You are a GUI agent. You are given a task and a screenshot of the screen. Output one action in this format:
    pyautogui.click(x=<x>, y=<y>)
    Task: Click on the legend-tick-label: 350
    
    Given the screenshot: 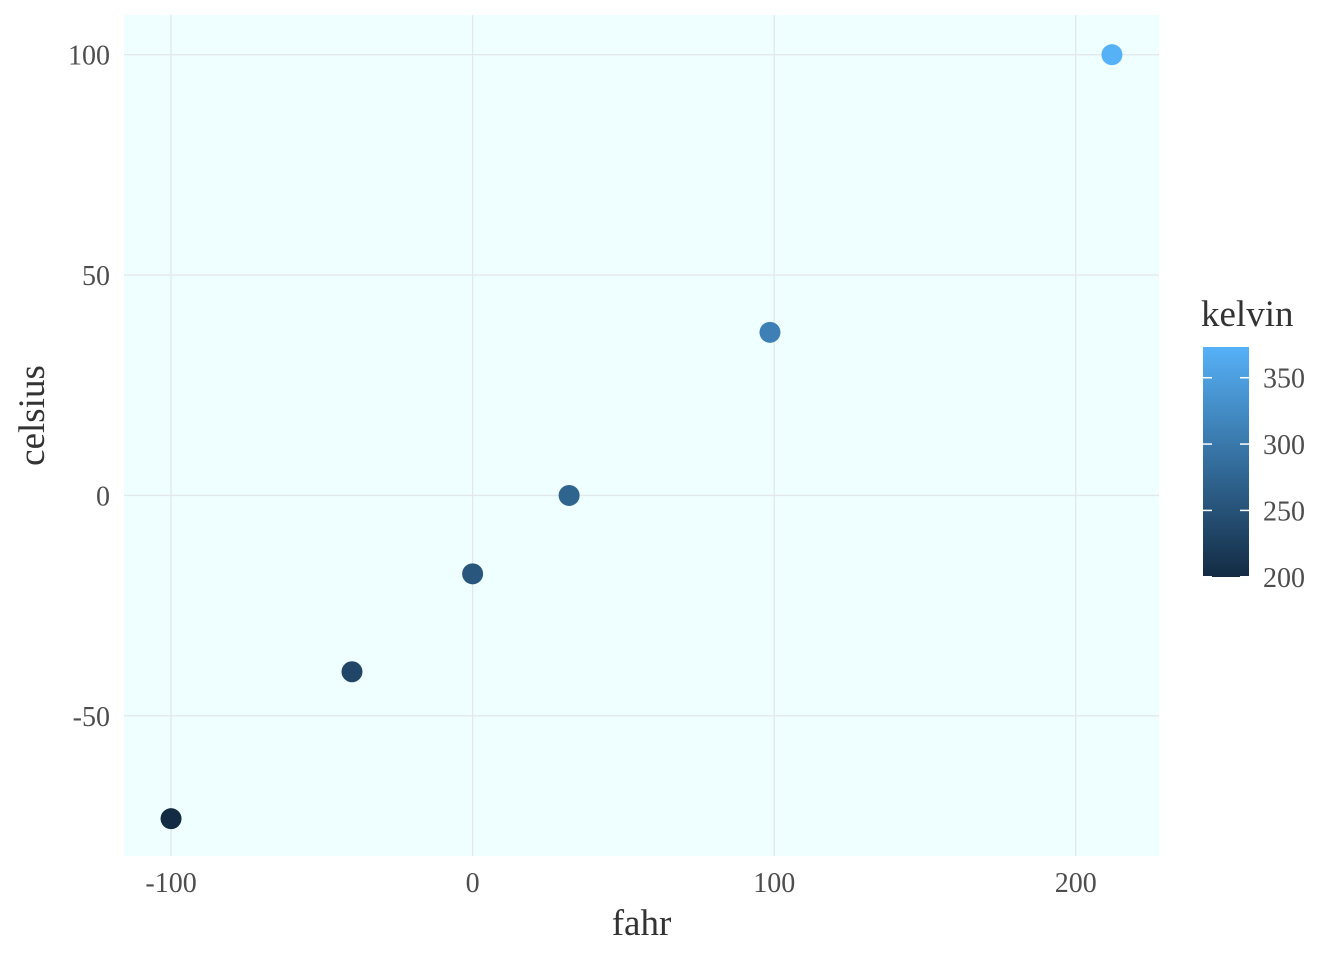 What is the action you would take?
    pyautogui.click(x=1284, y=379)
    